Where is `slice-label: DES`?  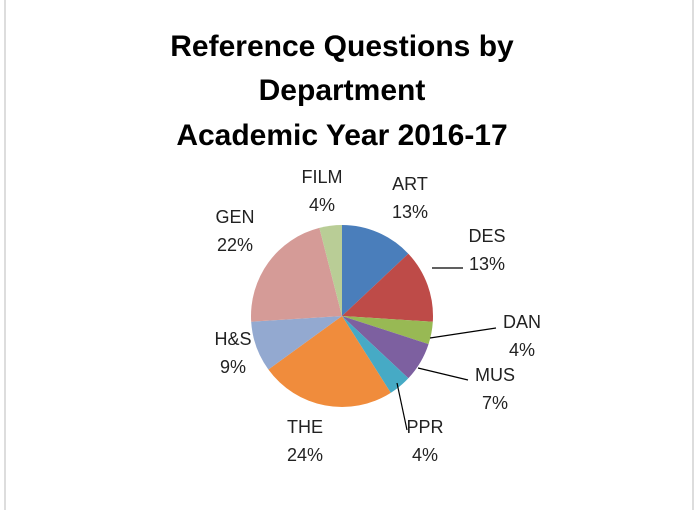 slice-label: DES is located at coordinates (486, 236).